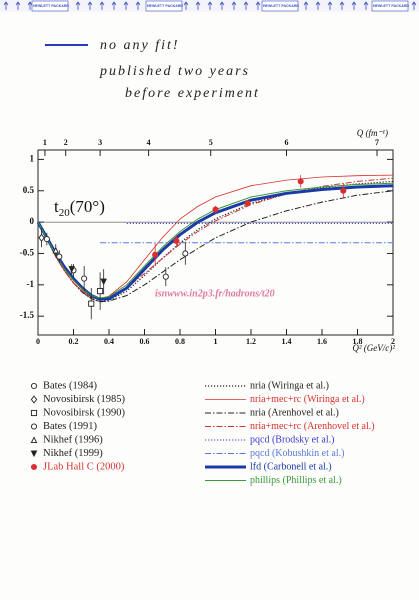 Image resolution: width=419 pixels, height=600 pixels. Describe the element at coordinates (74, 341) in the screenshot. I see `x-tick-label: 0.2` at that location.